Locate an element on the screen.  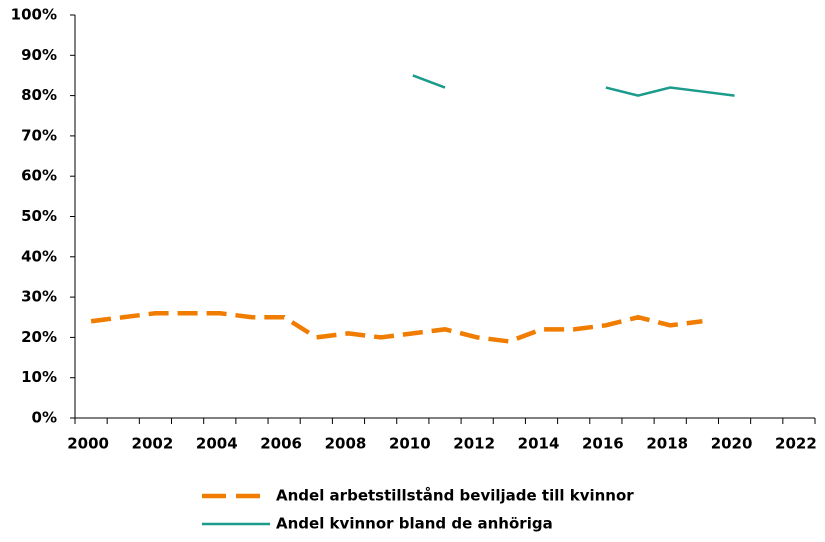
x-tick-label: 2016 is located at coordinates (603, 444).